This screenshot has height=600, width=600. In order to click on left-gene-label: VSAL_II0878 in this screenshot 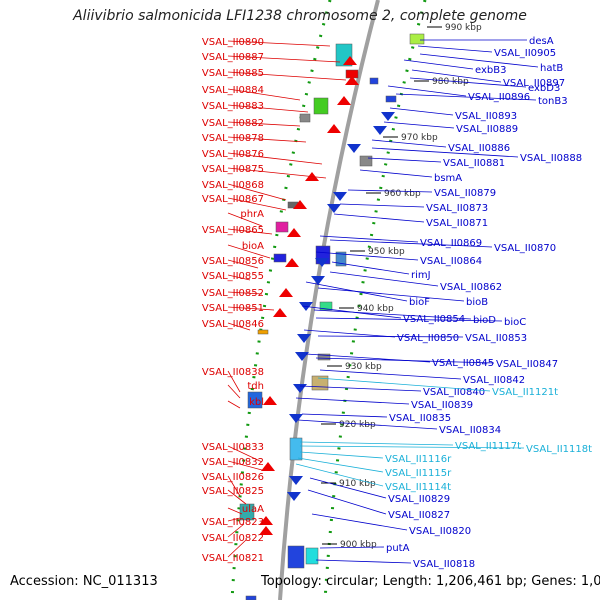, I will do `click(233, 138)`.